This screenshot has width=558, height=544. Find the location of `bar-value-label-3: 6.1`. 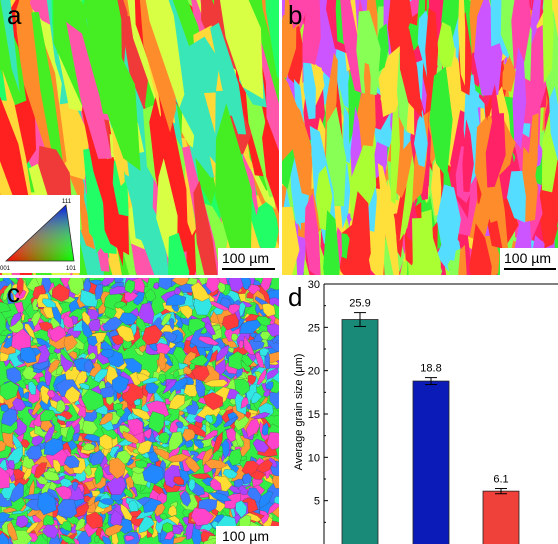

bar-value-label-3: 6.1 is located at coordinates (500, 480).